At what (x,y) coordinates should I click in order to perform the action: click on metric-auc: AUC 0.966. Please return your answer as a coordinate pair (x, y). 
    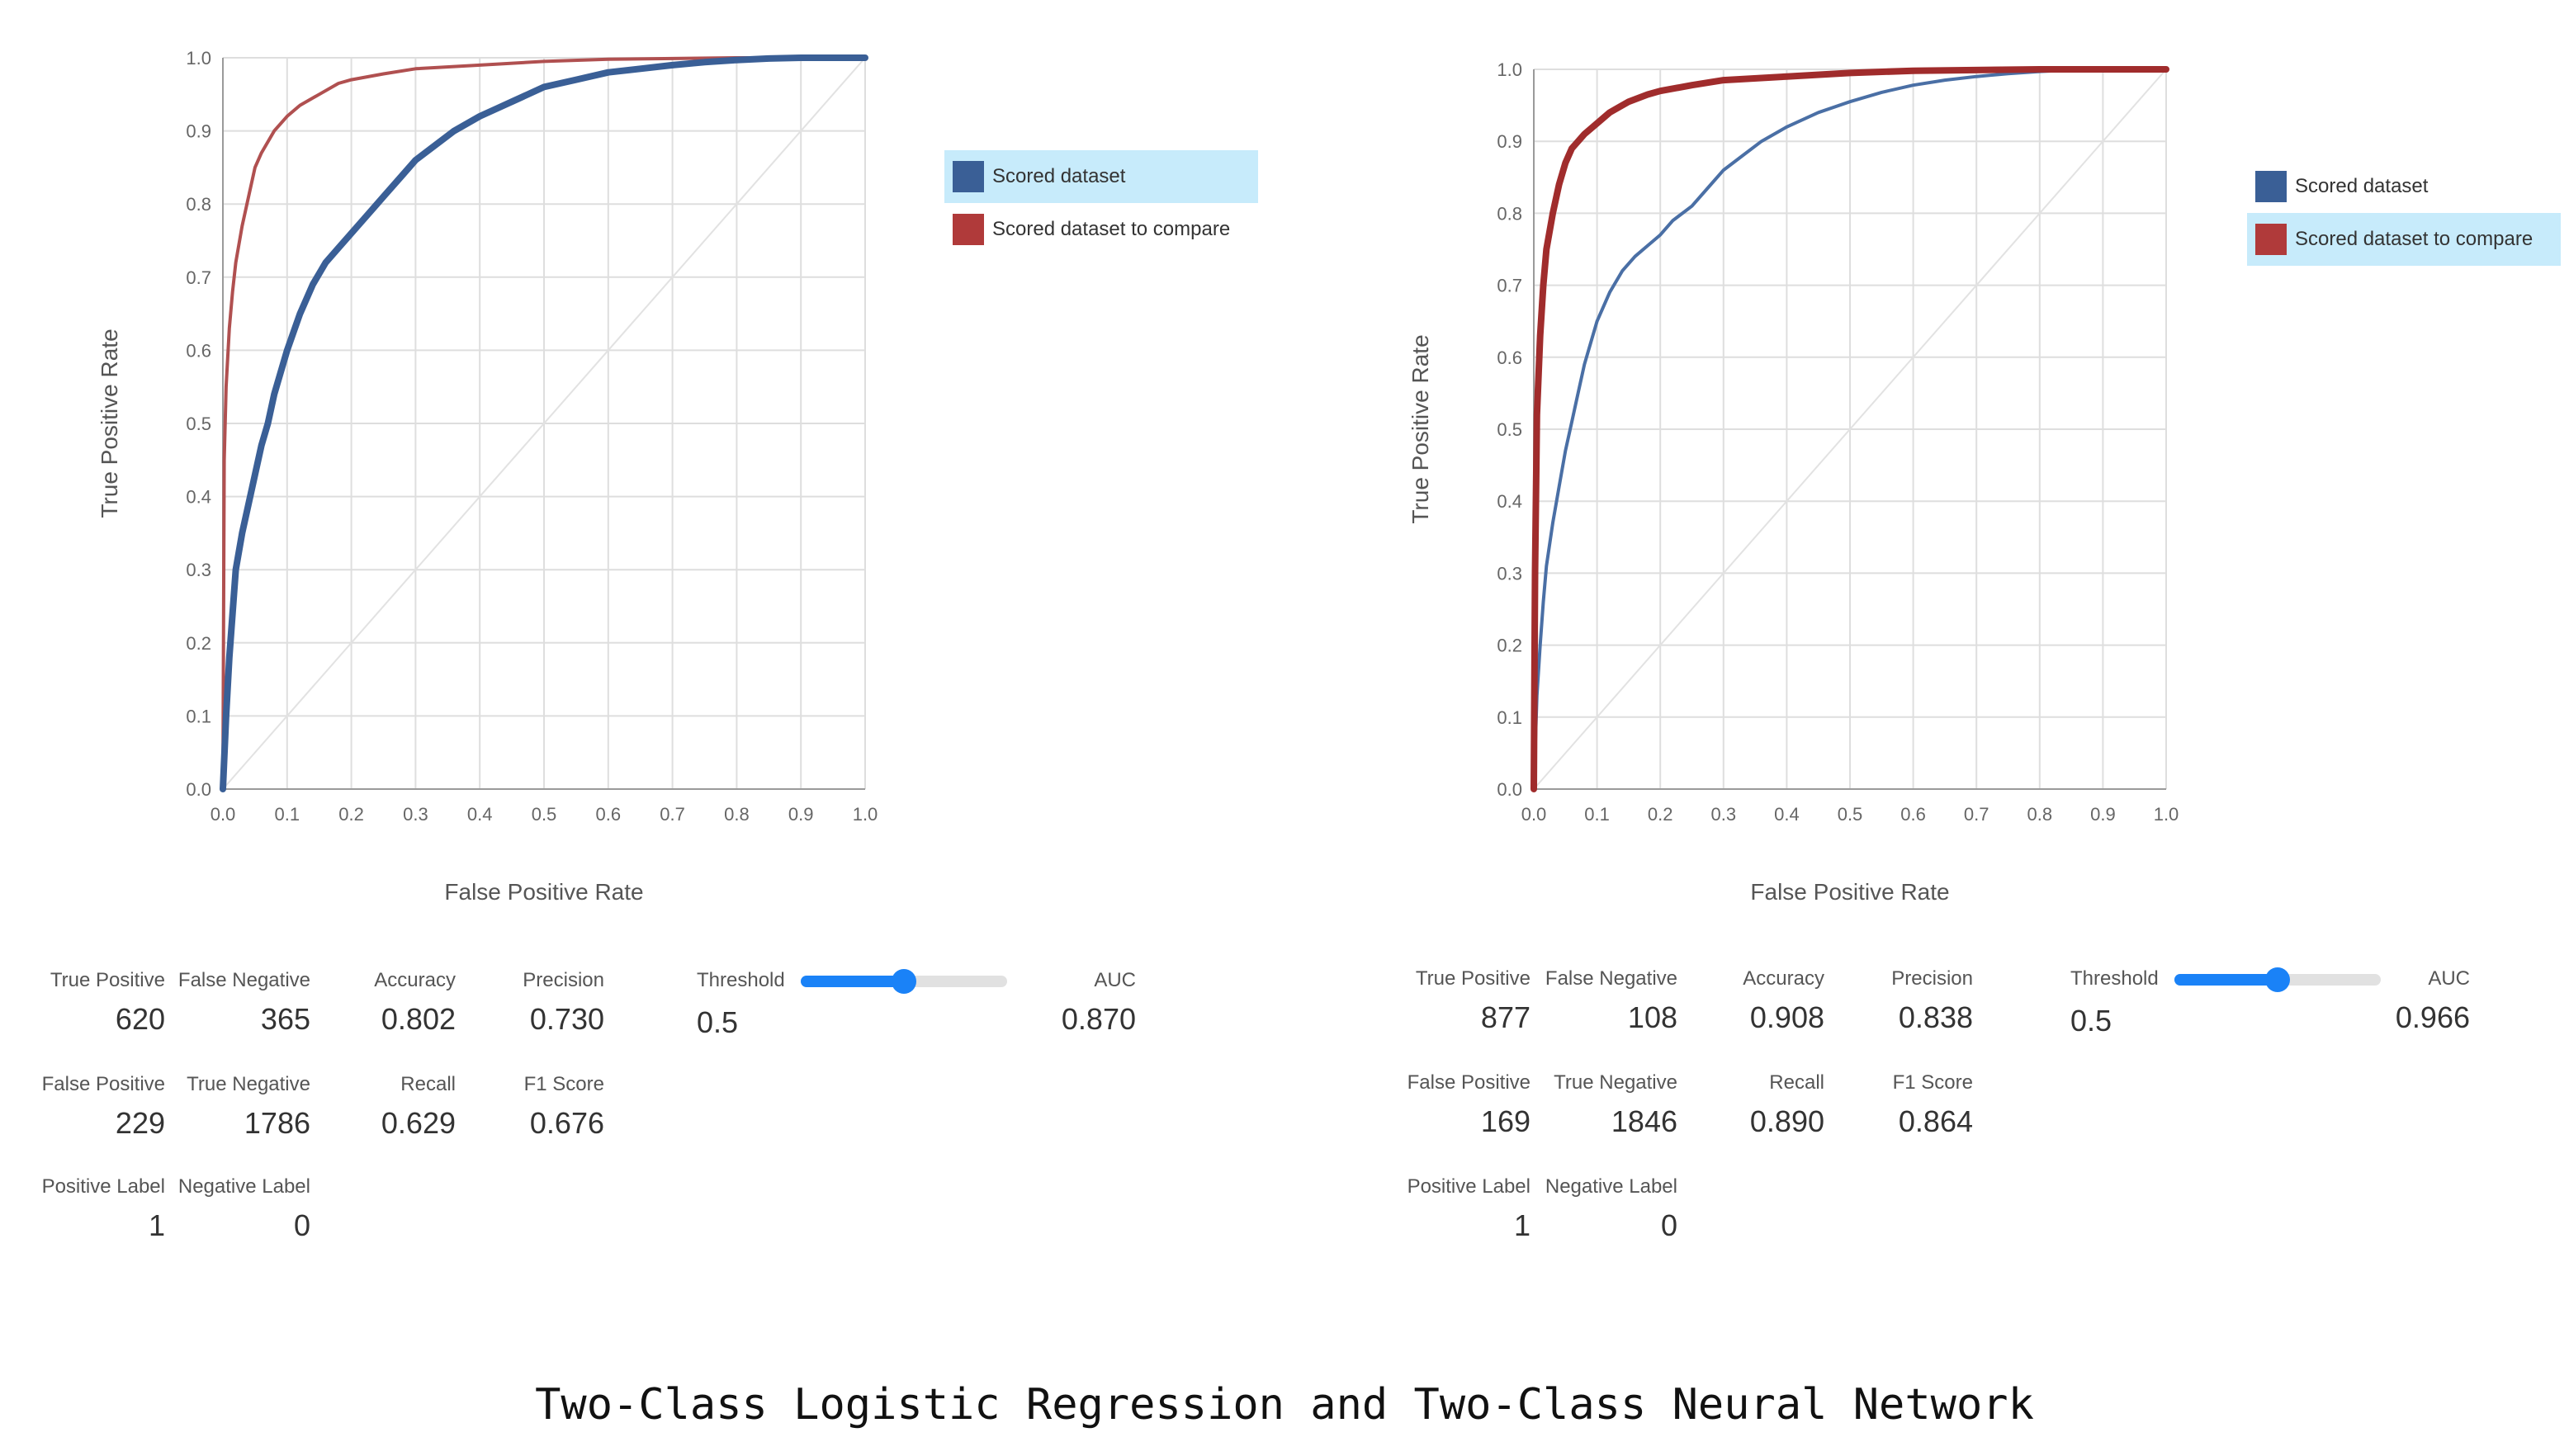
    Looking at the image, I should click on (2395, 1001).